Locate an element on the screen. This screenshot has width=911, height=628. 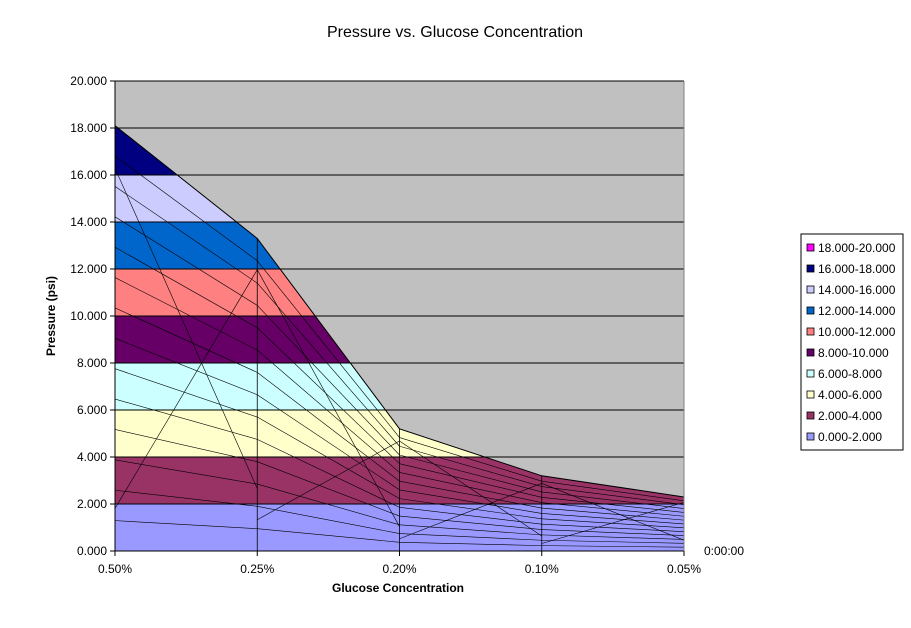
y-tick-label: 4.000 is located at coordinates (92, 457).